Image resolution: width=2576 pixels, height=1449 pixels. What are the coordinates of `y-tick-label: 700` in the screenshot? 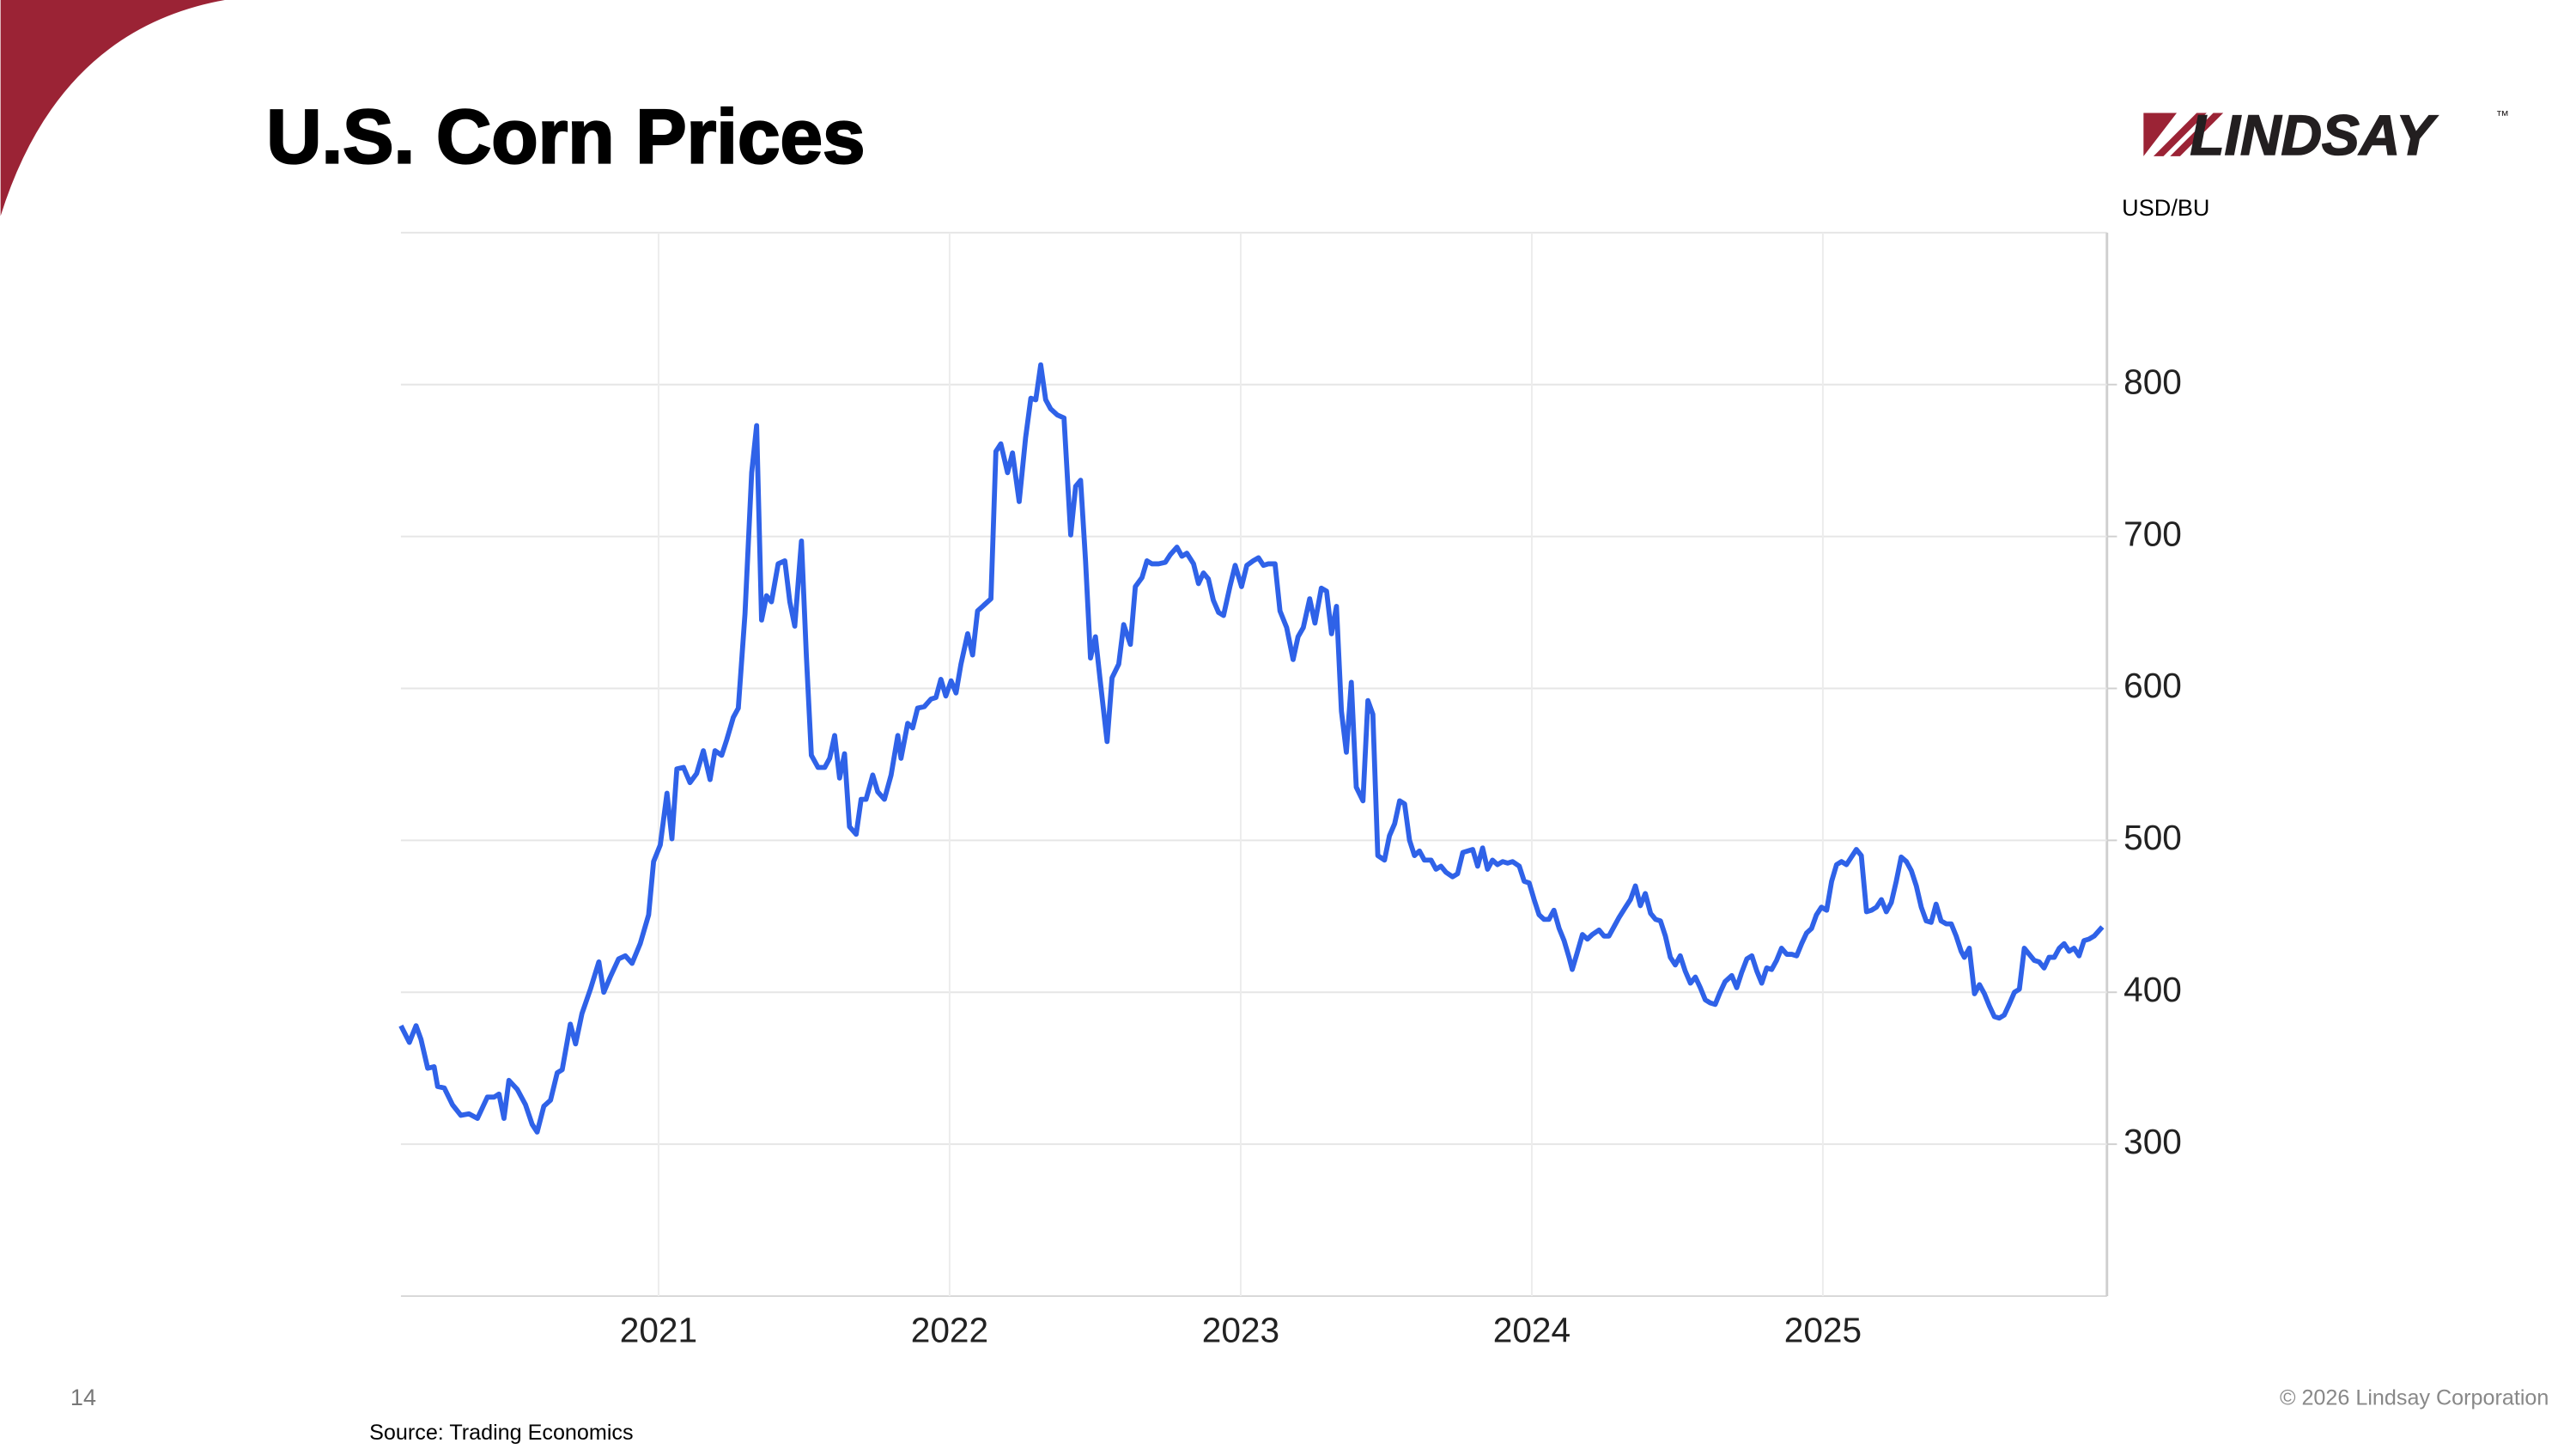 It's located at (2152, 533).